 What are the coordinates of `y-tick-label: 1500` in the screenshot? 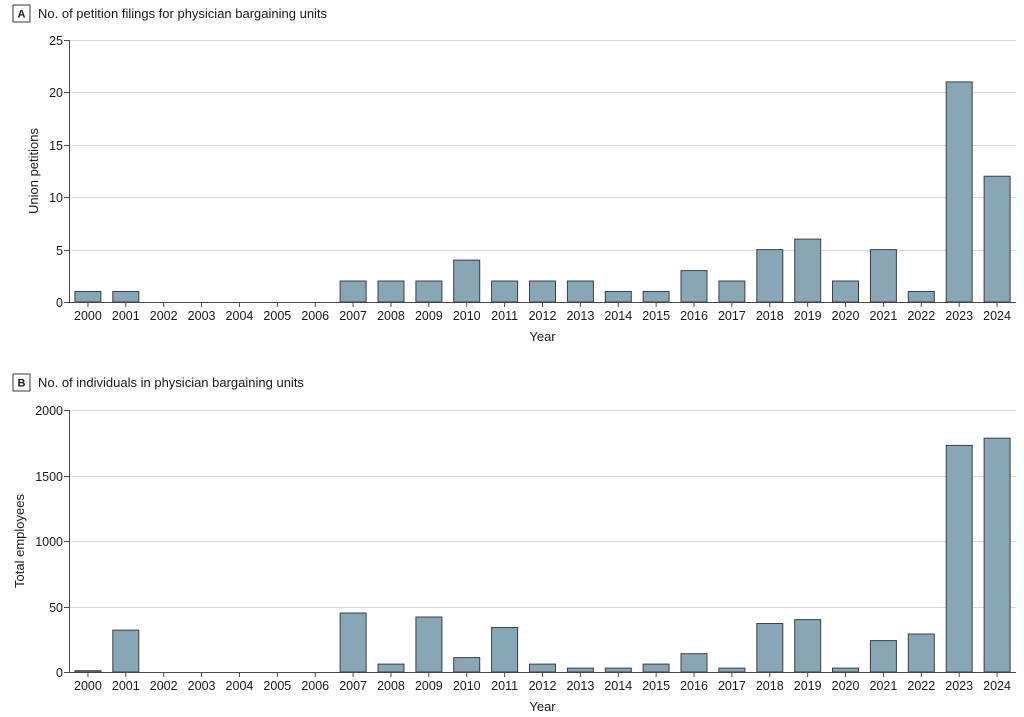 It's located at (49, 477).